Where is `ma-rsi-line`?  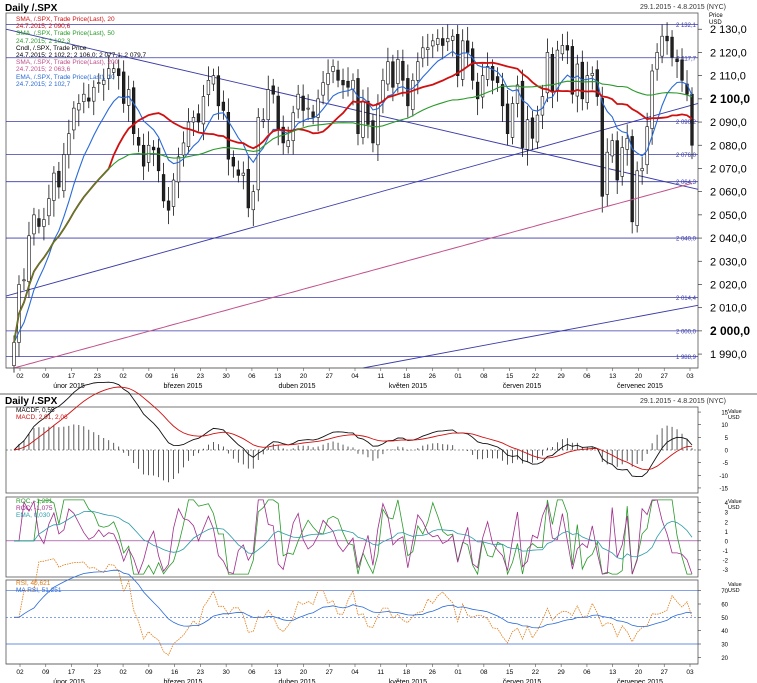 ma-rsi-line is located at coordinates (353, 599).